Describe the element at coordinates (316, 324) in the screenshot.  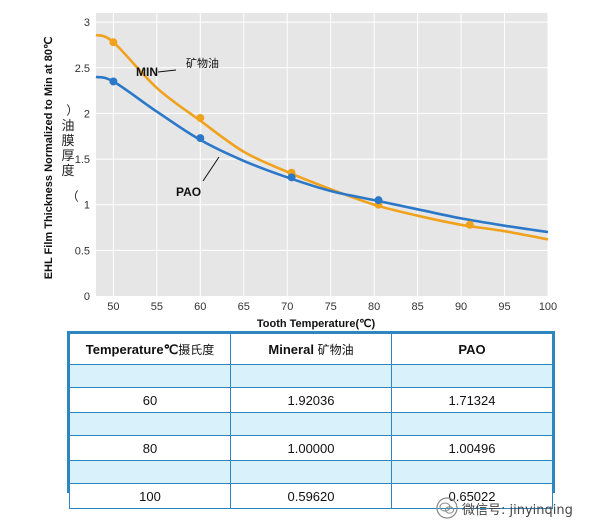
I see `x-axis-title: Tooth Temperature(℃)` at that location.